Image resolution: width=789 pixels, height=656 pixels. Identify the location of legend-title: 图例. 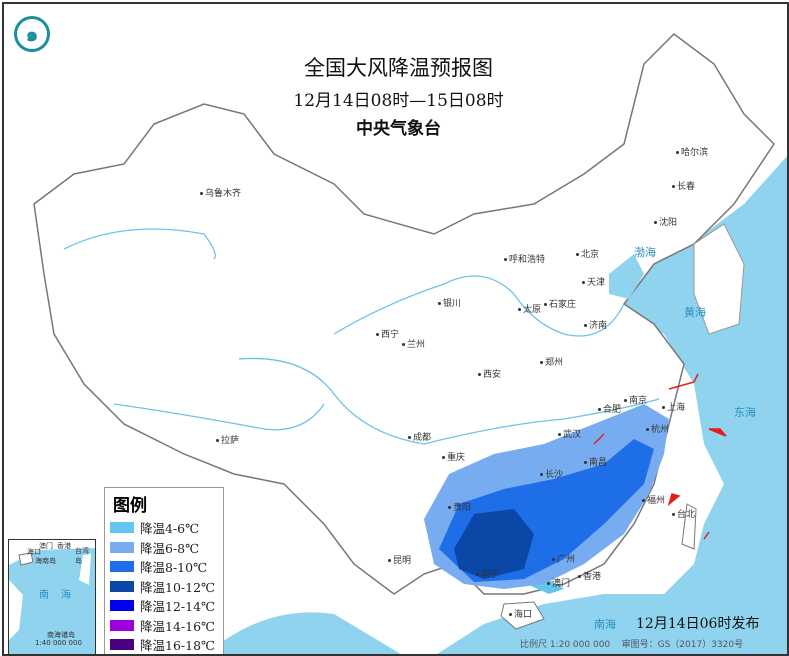
(130, 506).